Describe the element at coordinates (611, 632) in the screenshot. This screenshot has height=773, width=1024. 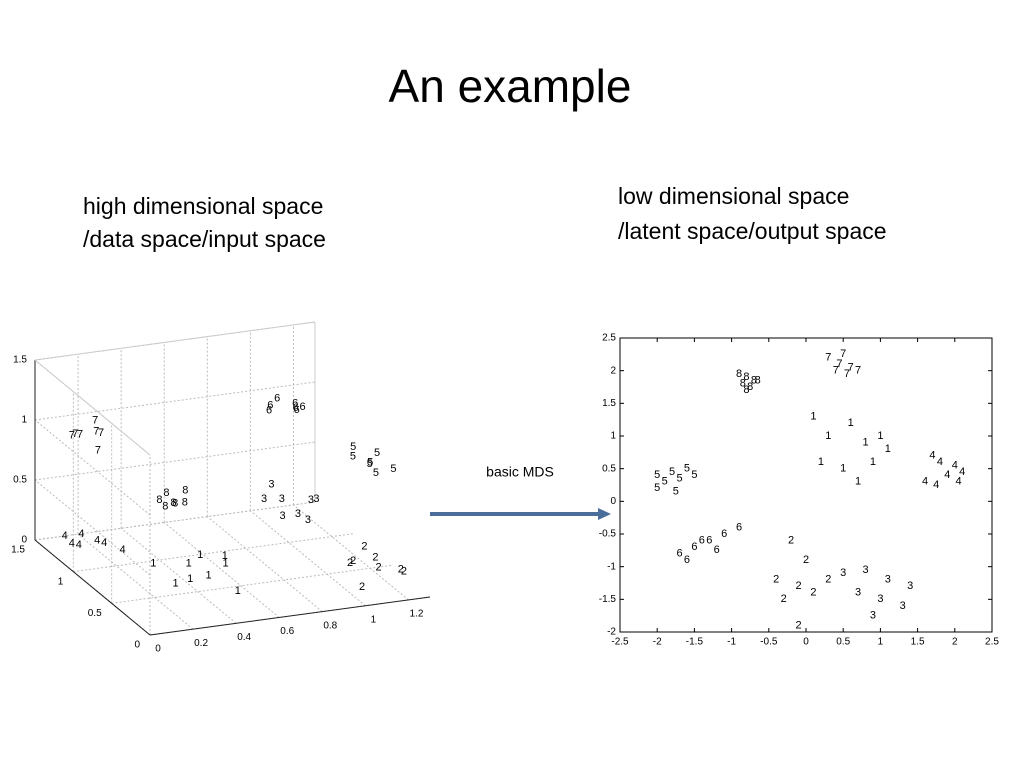
I see `y-tick-label: -2` at that location.